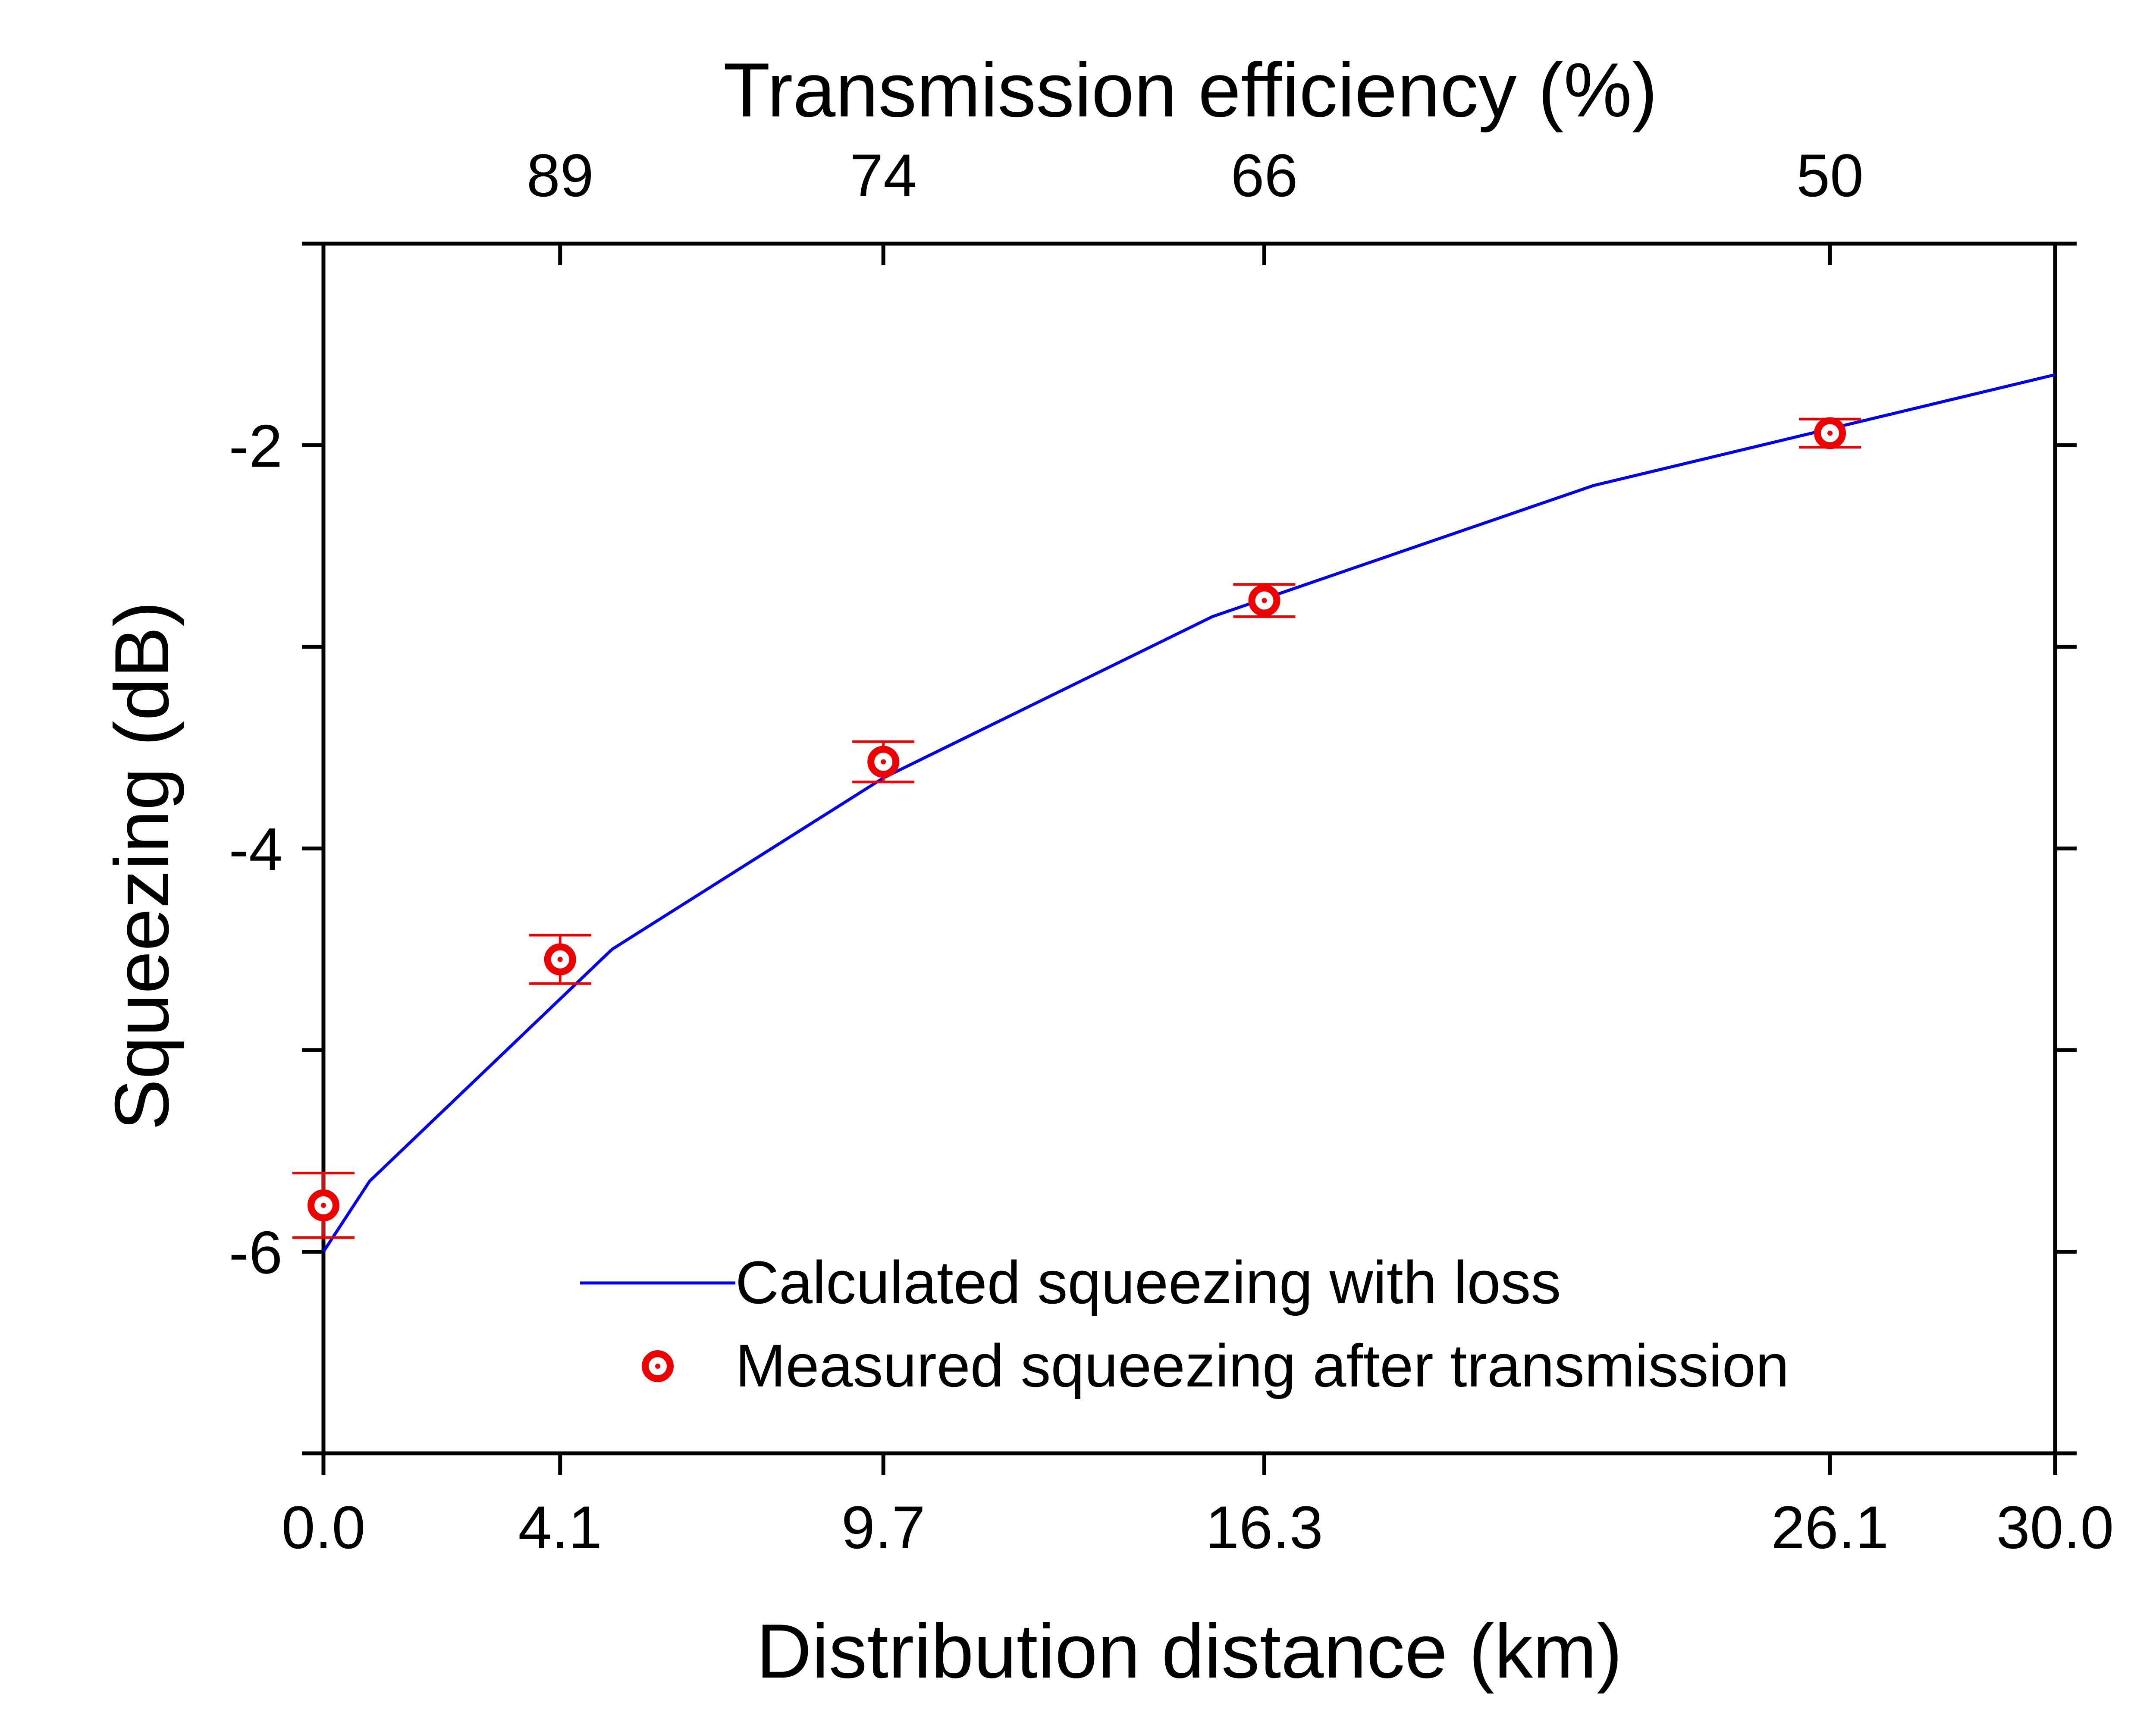 The width and height of the screenshot is (2156, 1725). What do you see at coordinates (883, 175) in the screenshot?
I see `top-x-tick-label: 74` at bounding box center [883, 175].